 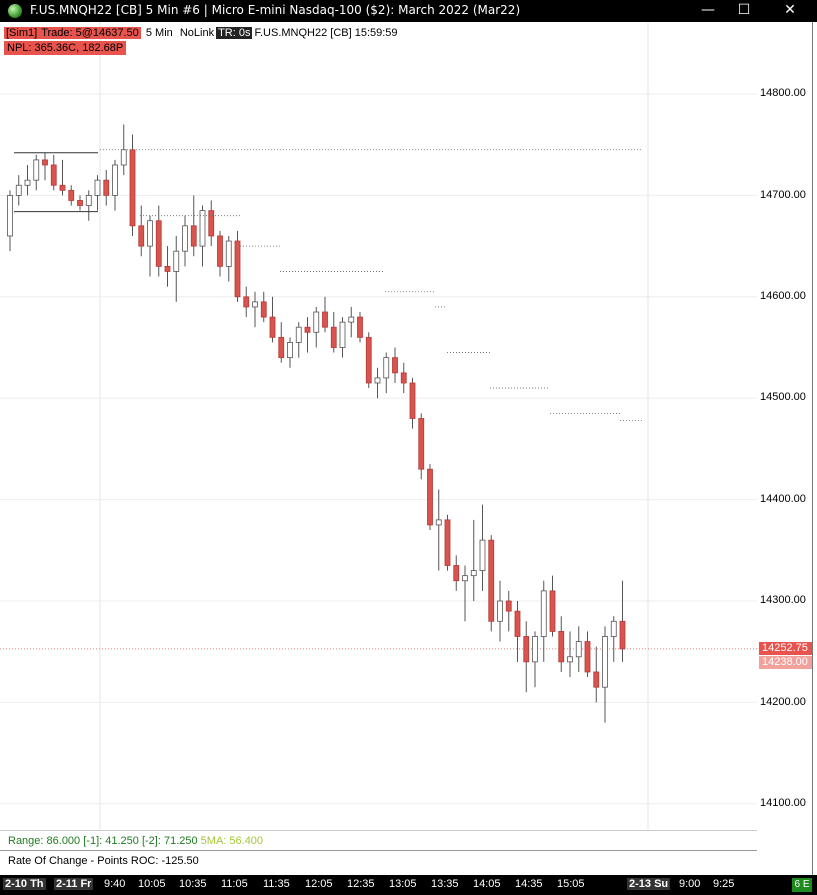 I want to click on time-label: 14:35, so click(x=529, y=884).